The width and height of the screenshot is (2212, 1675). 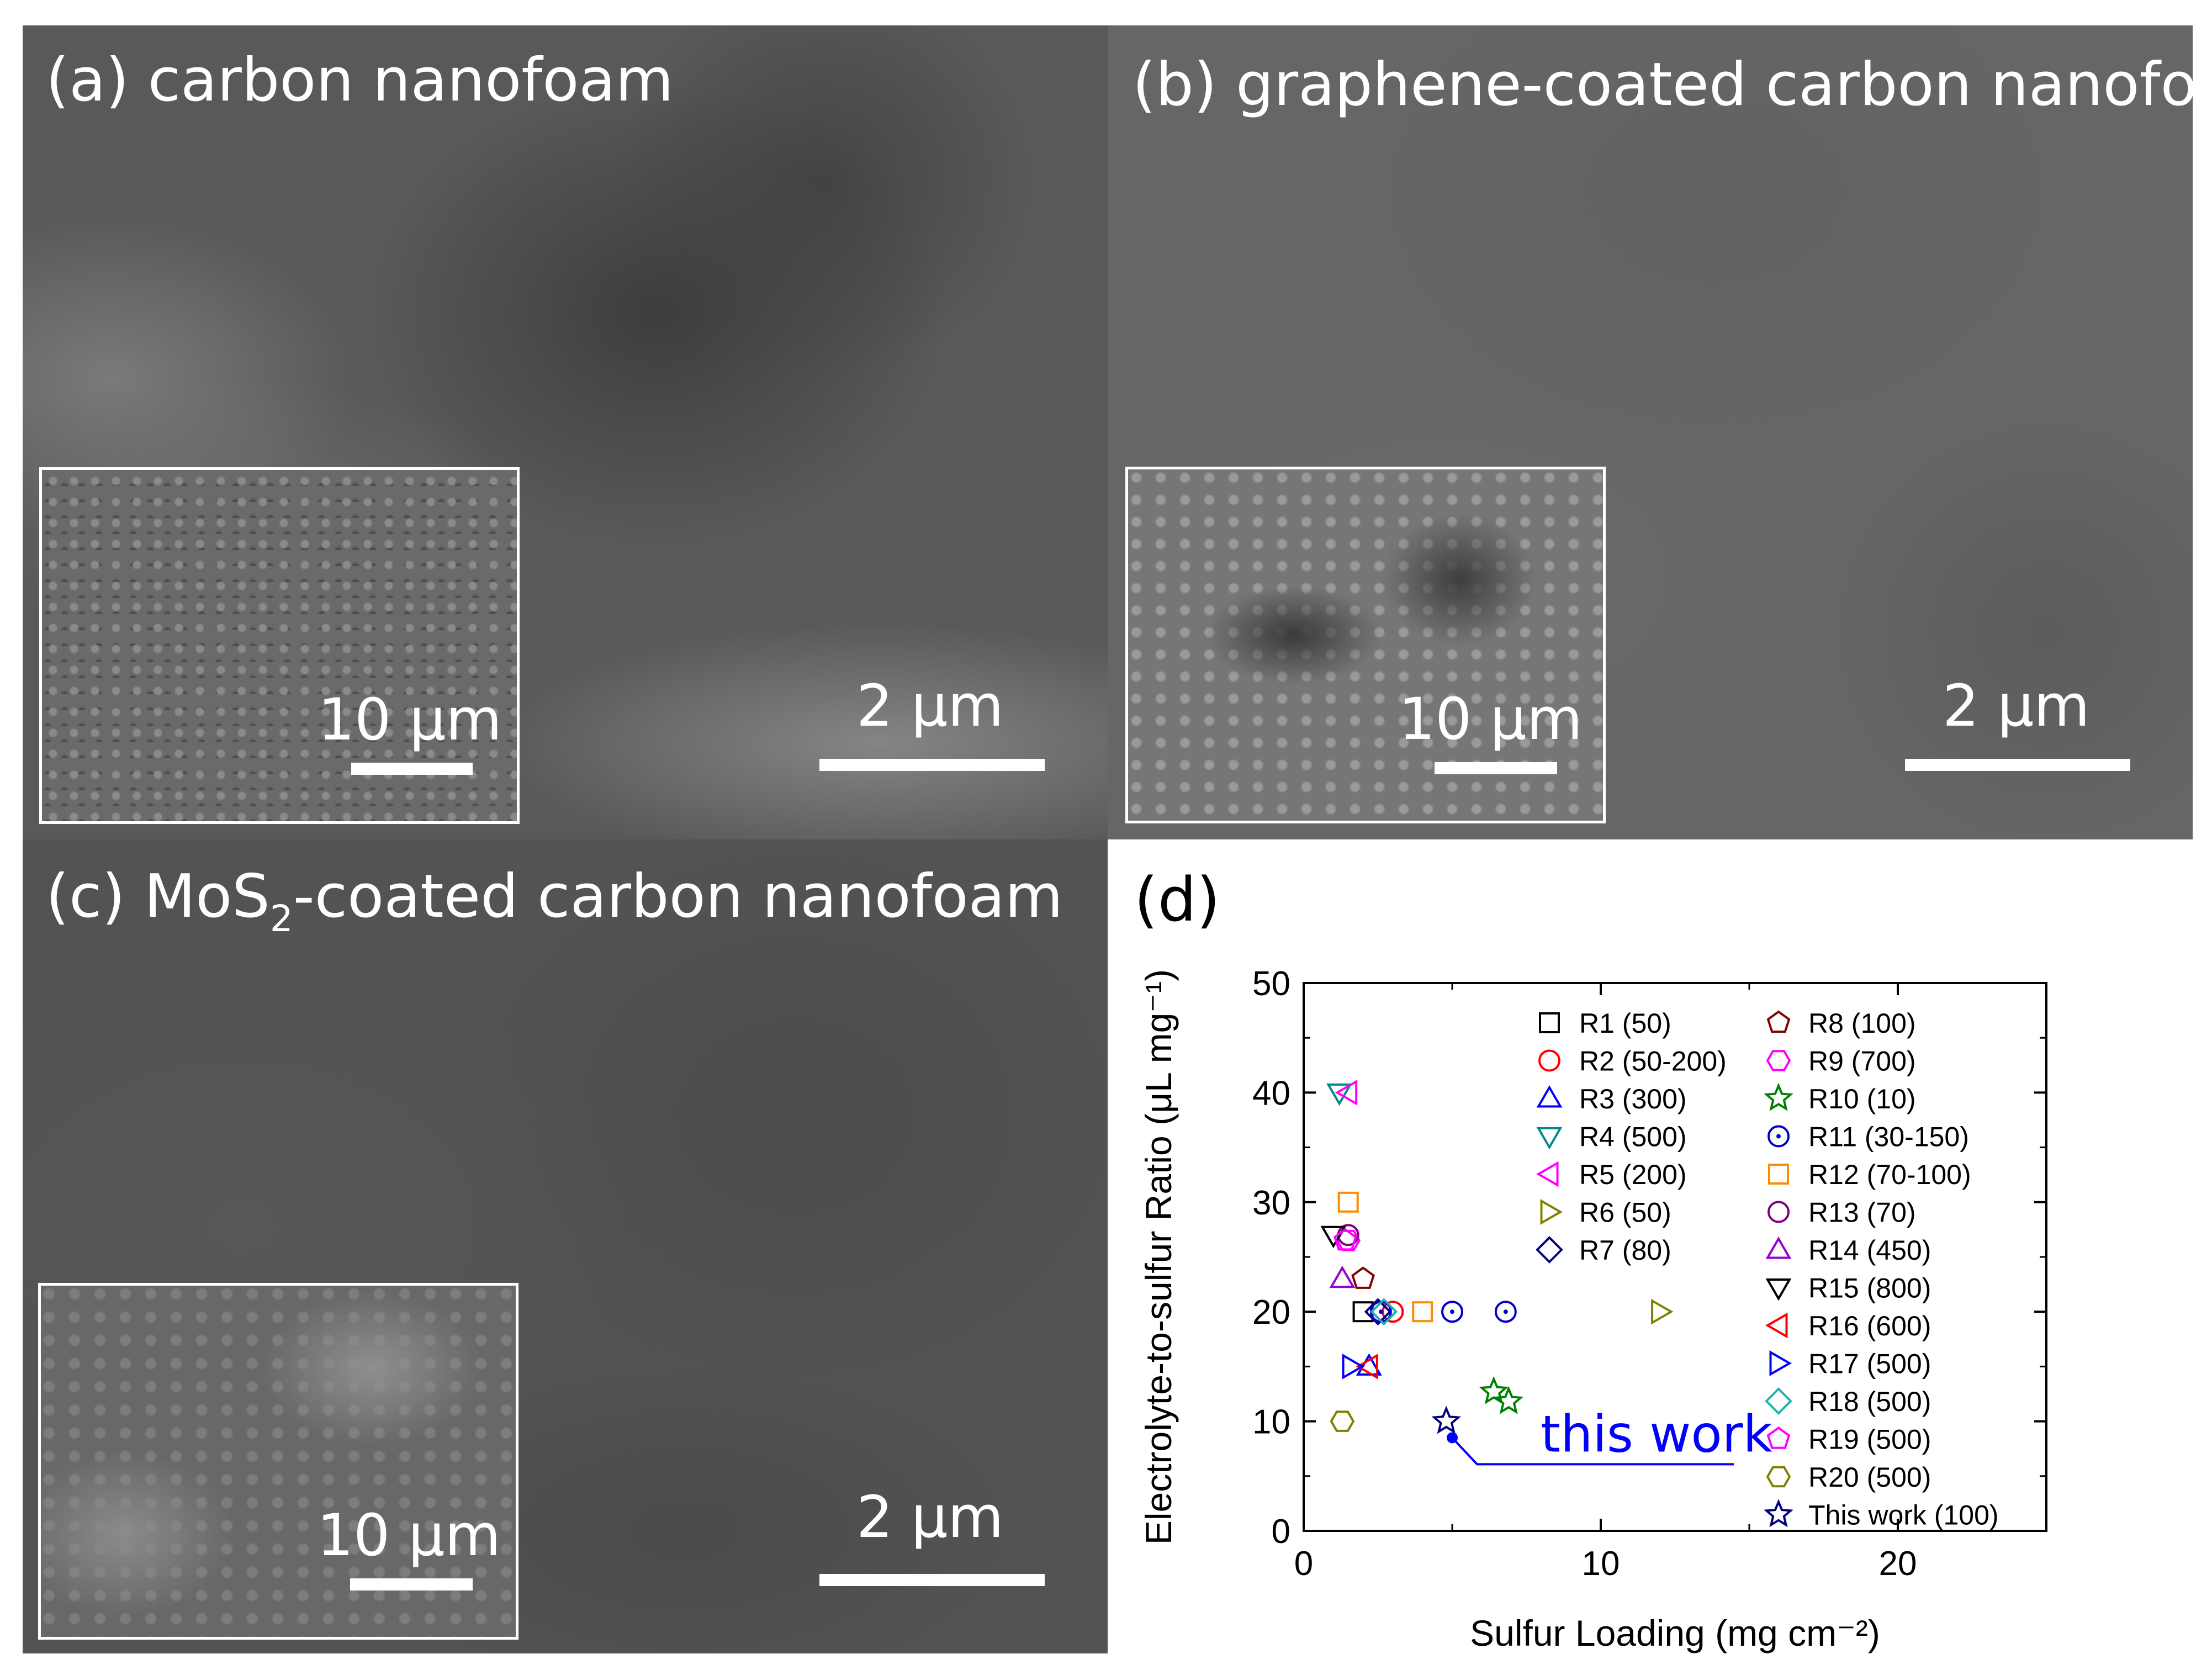 I want to click on x-axis-label: Sulfur Loading (mg cm⁻²), so click(x=1675, y=1633).